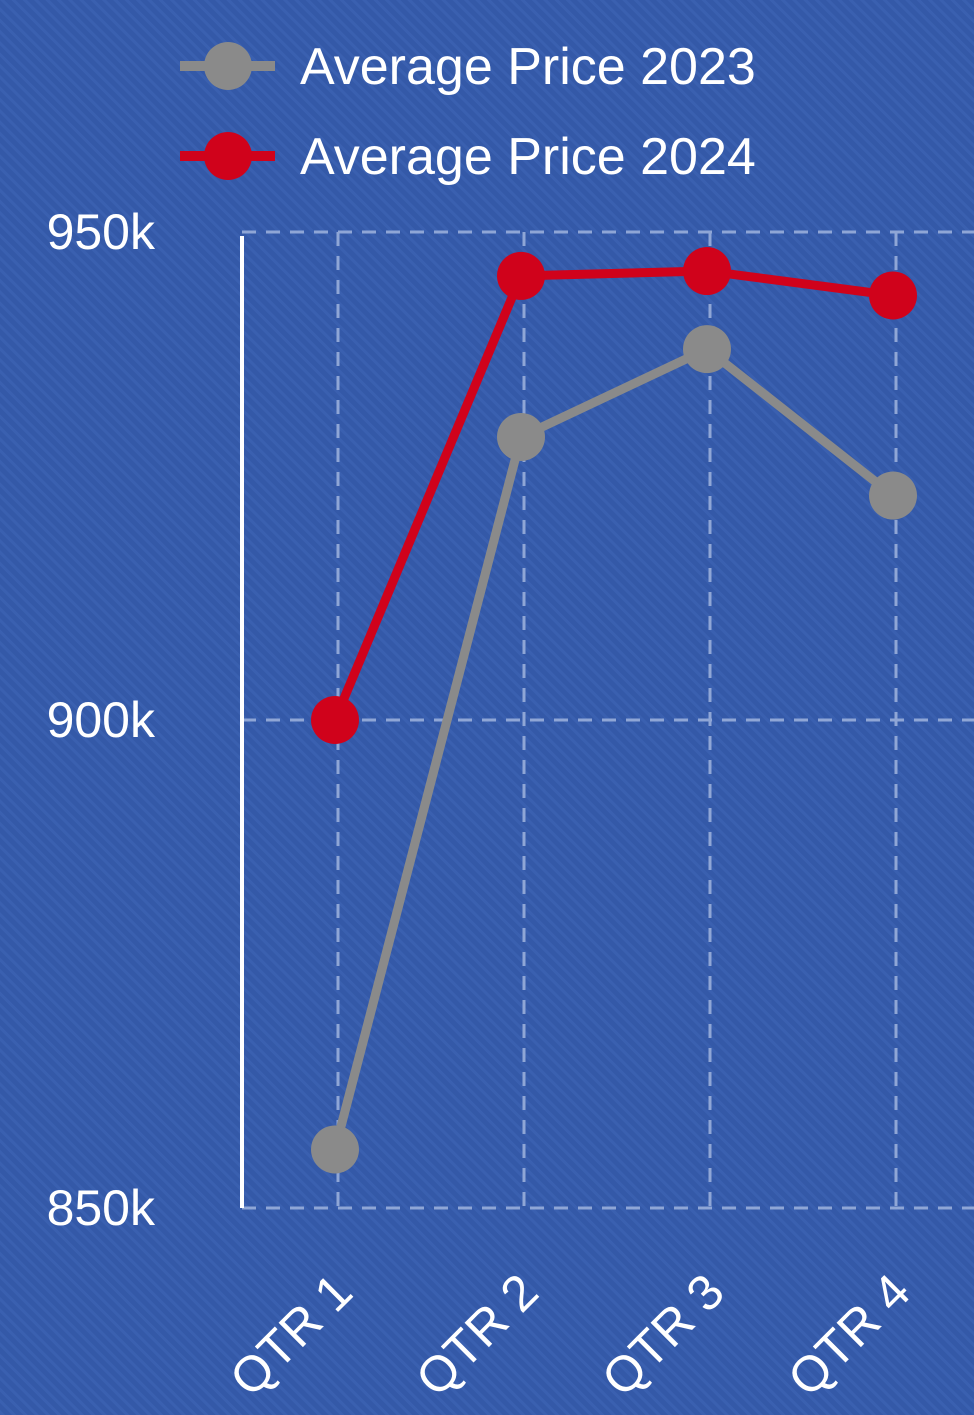 The height and width of the screenshot is (1415, 974). I want to click on y-tick-label: 900k, so click(101, 720).